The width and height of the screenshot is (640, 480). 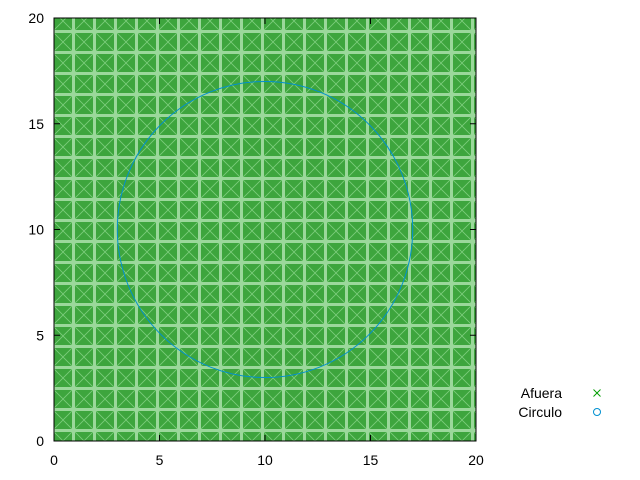 I want to click on x-tick-label: 10, so click(x=265, y=460).